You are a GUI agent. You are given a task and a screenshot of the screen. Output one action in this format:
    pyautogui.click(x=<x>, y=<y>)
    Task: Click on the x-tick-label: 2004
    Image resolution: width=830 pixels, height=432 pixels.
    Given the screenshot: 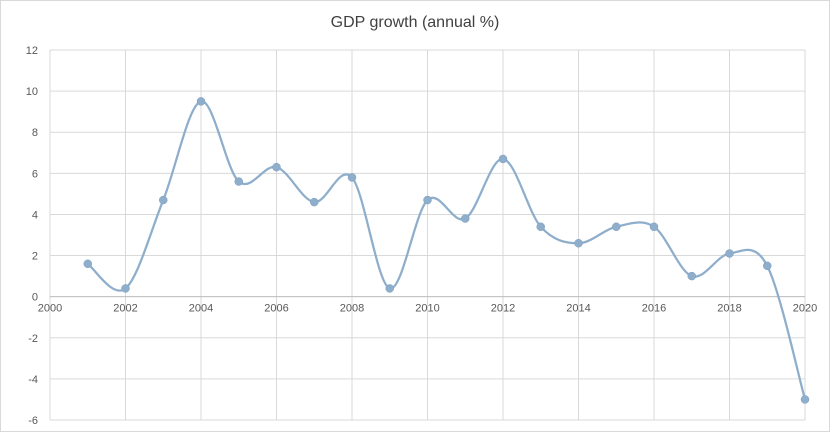 What is the action you would take?
    pyautogui.click(x=201, y=309)
    